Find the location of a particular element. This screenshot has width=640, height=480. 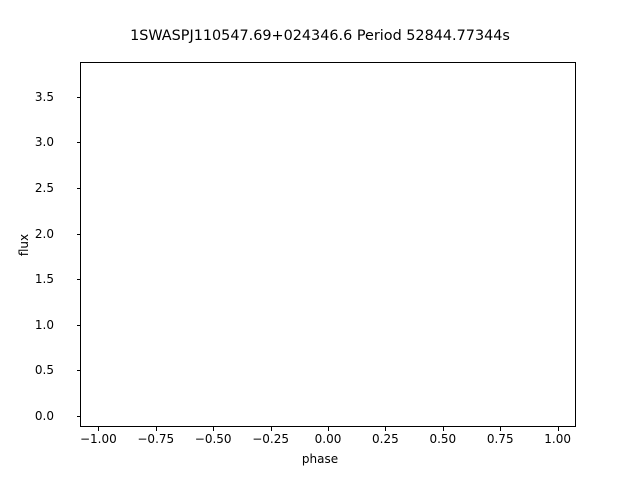

y-tick-label: 1.5 is located at coordinates (44, 279).